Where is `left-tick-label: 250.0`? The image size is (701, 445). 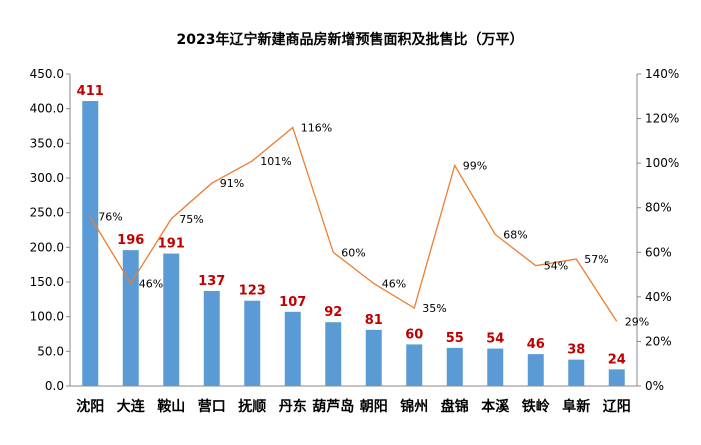
left-tick-label: 250.0 is located at coordinates (47, 213).